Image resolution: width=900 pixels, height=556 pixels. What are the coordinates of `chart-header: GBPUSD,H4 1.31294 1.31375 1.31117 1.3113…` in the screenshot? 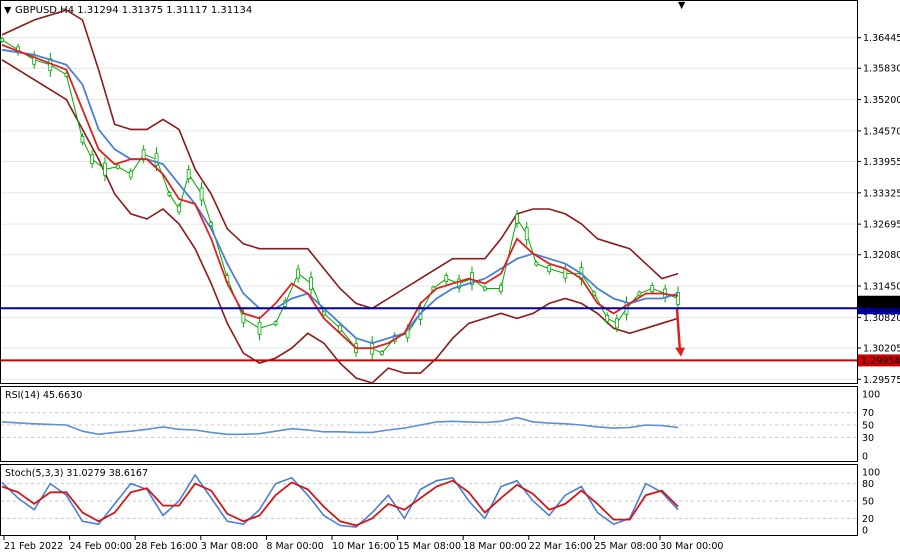 It's located at (133, 10).